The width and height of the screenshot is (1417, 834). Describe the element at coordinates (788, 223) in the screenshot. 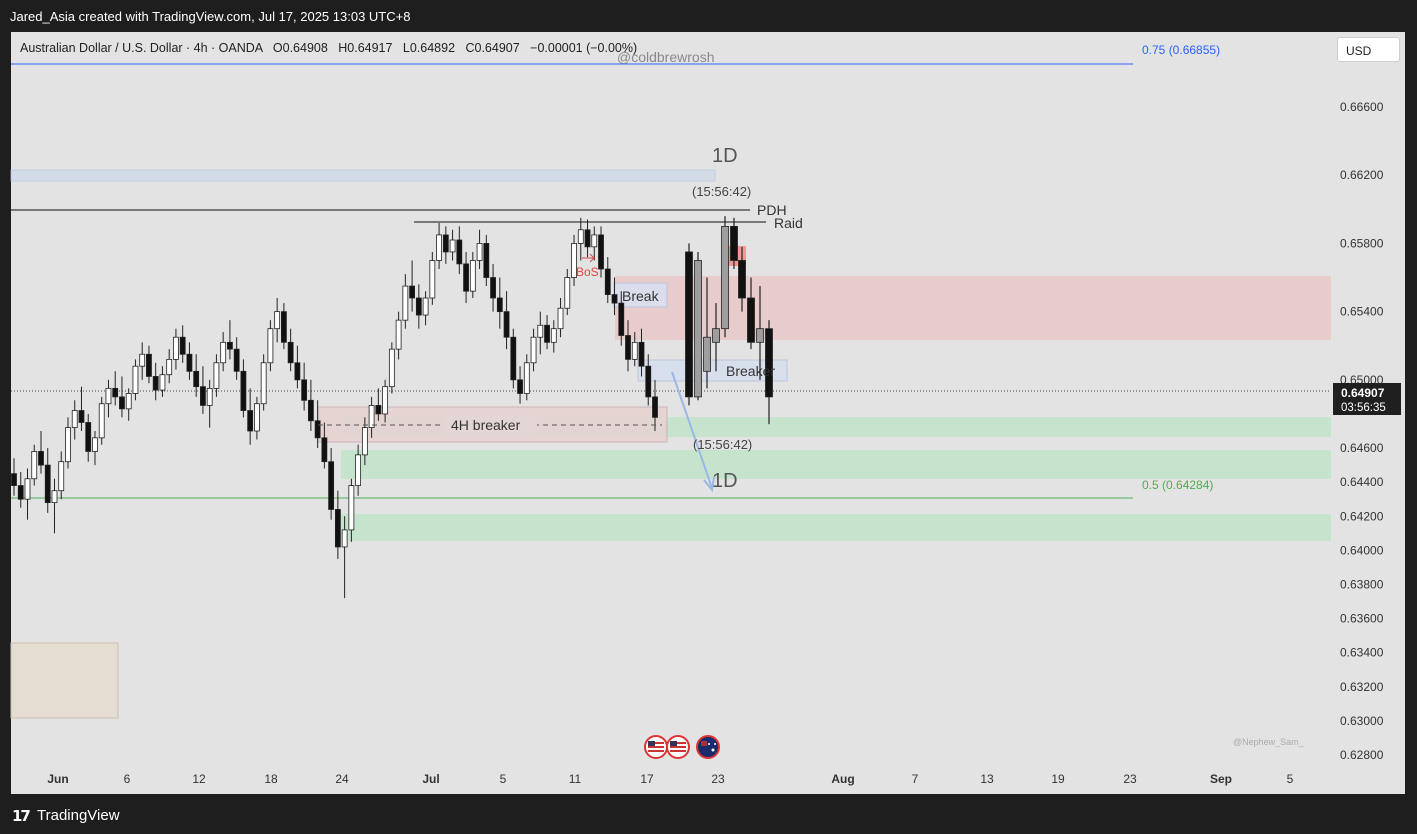

I see `raid-label: Raid` at that location.